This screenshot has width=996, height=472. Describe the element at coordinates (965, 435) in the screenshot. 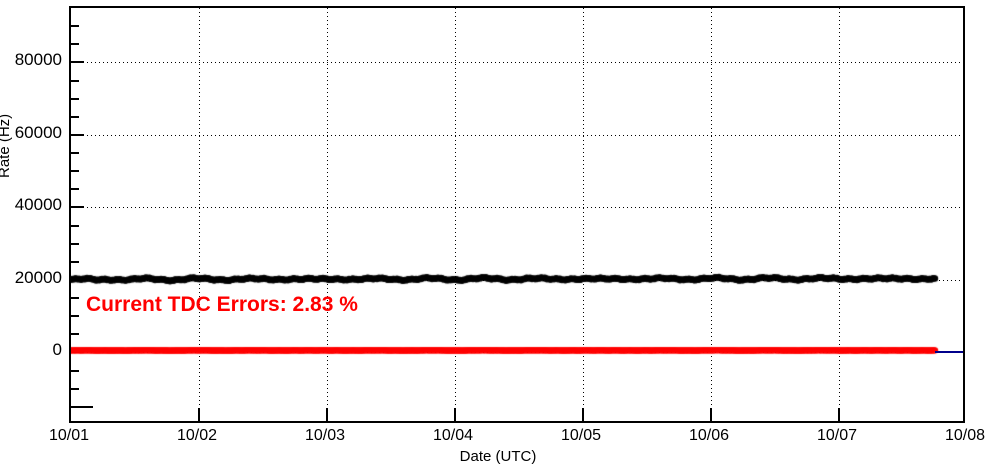

I see `x-tick-label: 10/08` at that location.